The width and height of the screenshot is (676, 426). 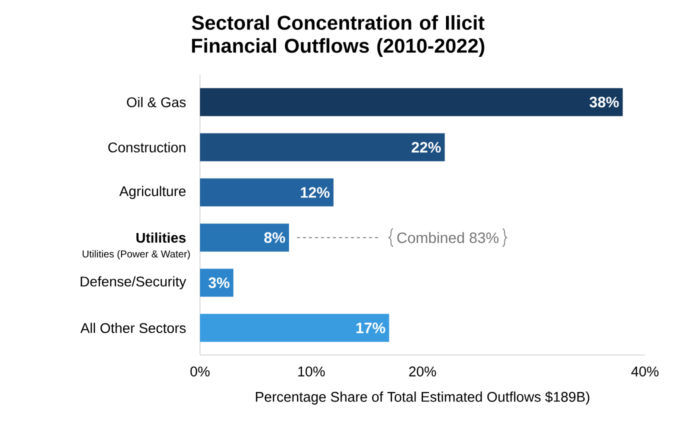 I want to click on annotation: Combined 83%, so click(x=448, y=238).